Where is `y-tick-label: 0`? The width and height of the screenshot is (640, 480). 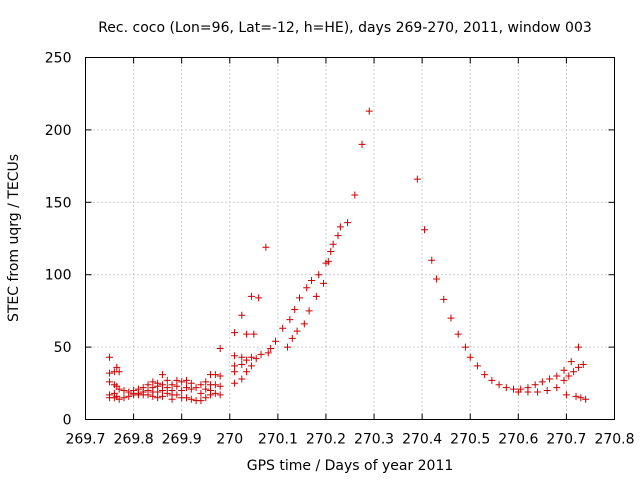
y-tick-label: 0 is located at coordinates (67, 421).